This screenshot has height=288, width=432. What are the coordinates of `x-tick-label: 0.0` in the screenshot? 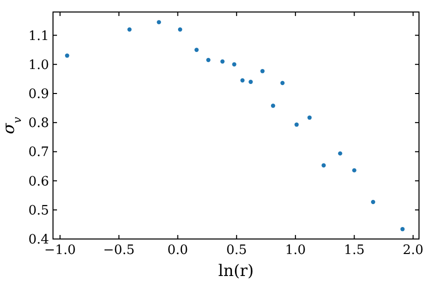 It's located at (177, 250).